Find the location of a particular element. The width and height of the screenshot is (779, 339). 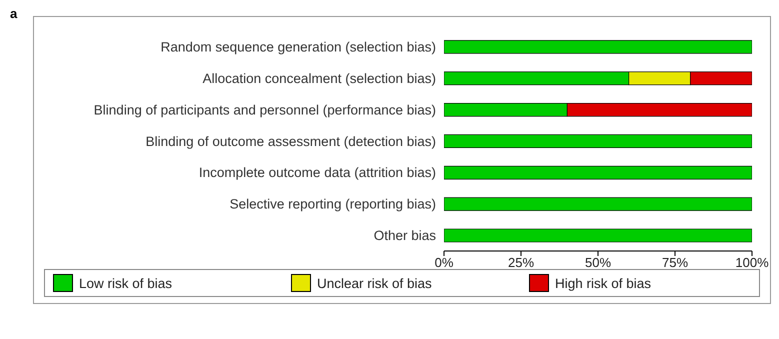

x-tick-label: 0% is located at coordinates (444, 262).